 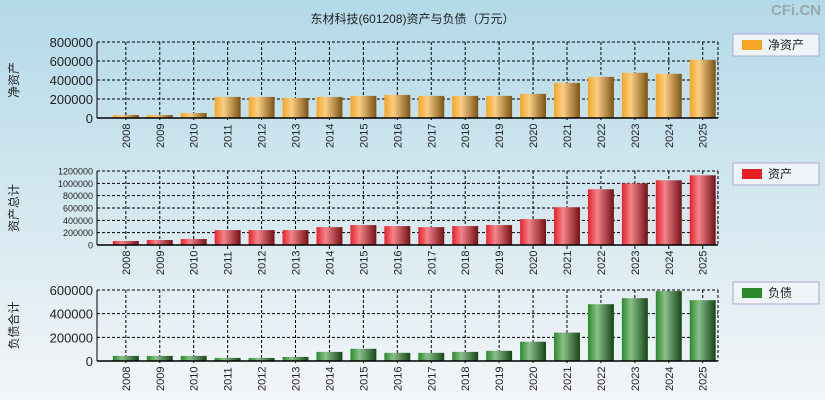 What do you see at coordinates (363, 106) in the screenshot?
I see `bar-2015` at bounding box center [363, 106].